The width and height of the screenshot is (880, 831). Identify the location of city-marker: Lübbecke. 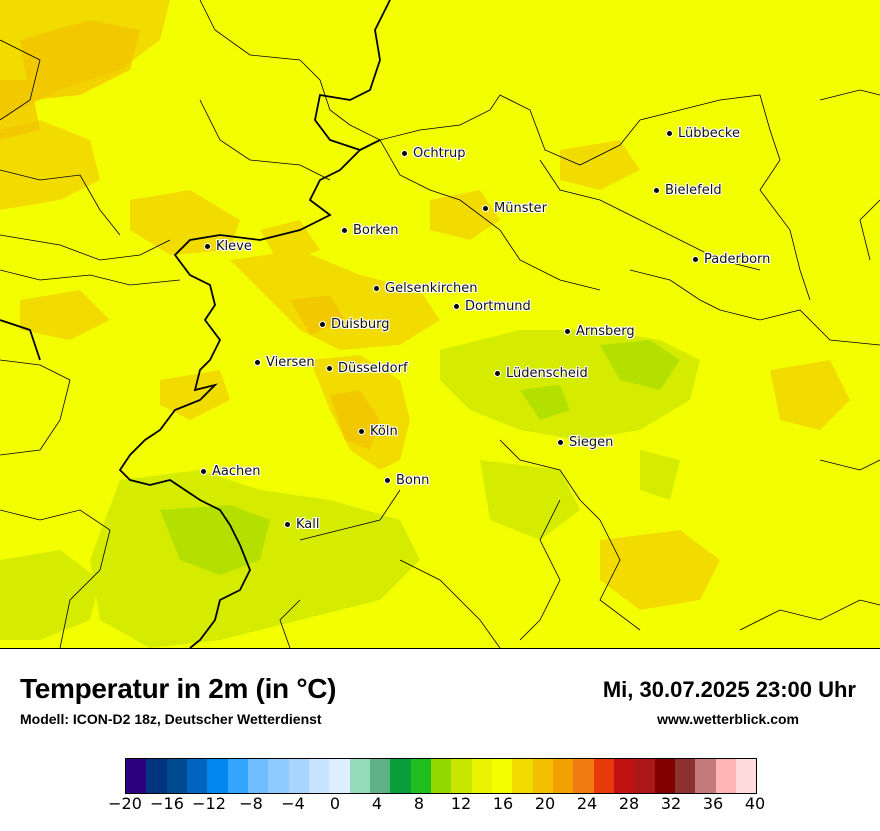
(703, 133).